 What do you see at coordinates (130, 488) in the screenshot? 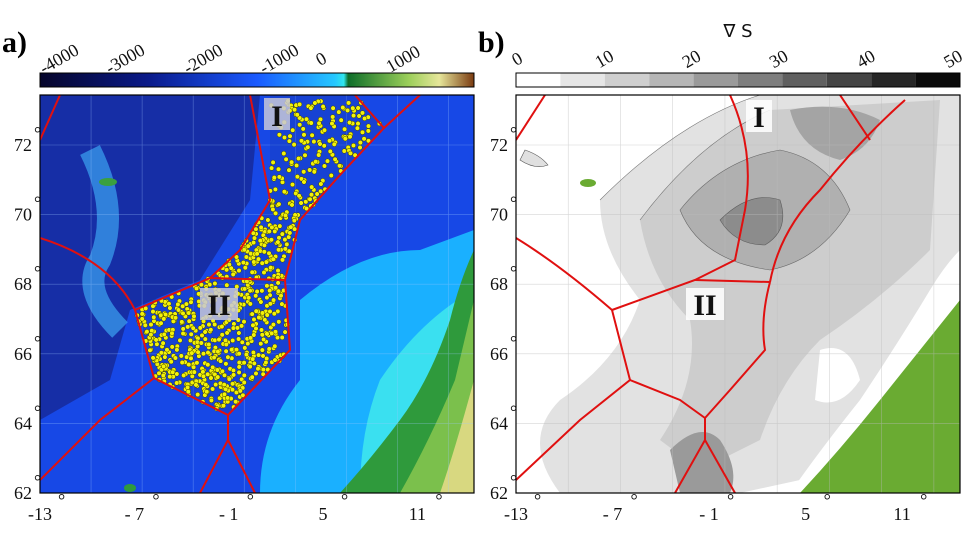
I see `islet-a` at bounding box center [130, 488].